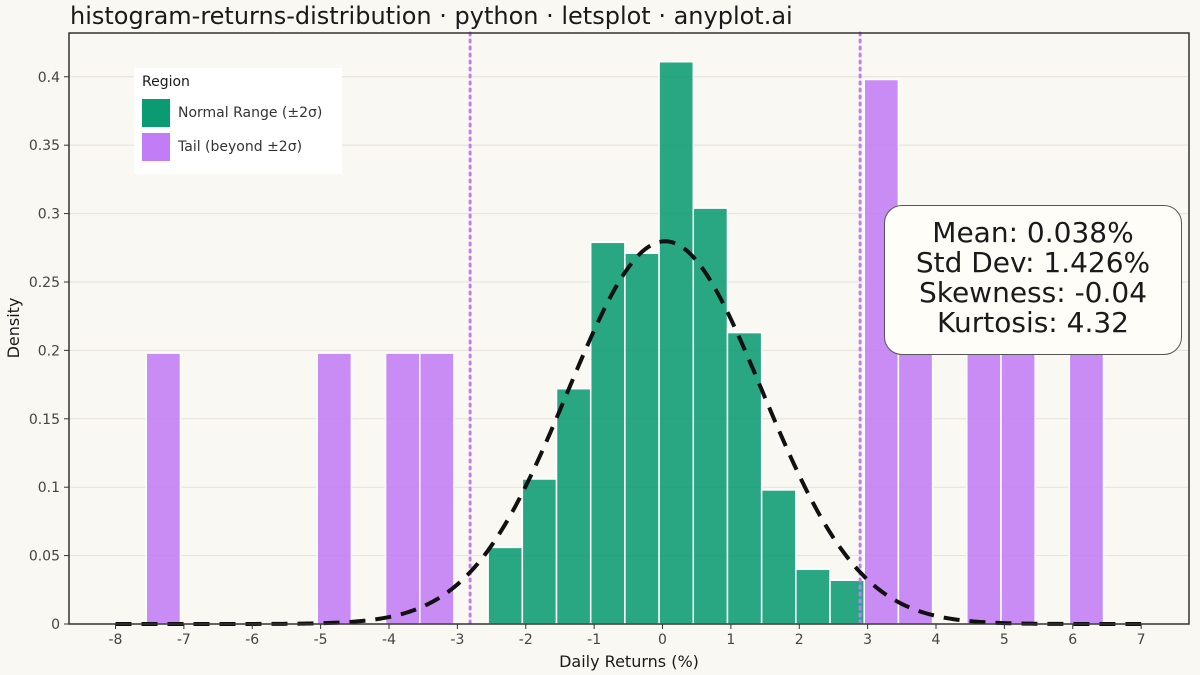 This screenshot has width=1200, height=675. Describe the element at coordinates (44, 146) in the screenshot. I see `y-tick-label: 0.35` at that location.